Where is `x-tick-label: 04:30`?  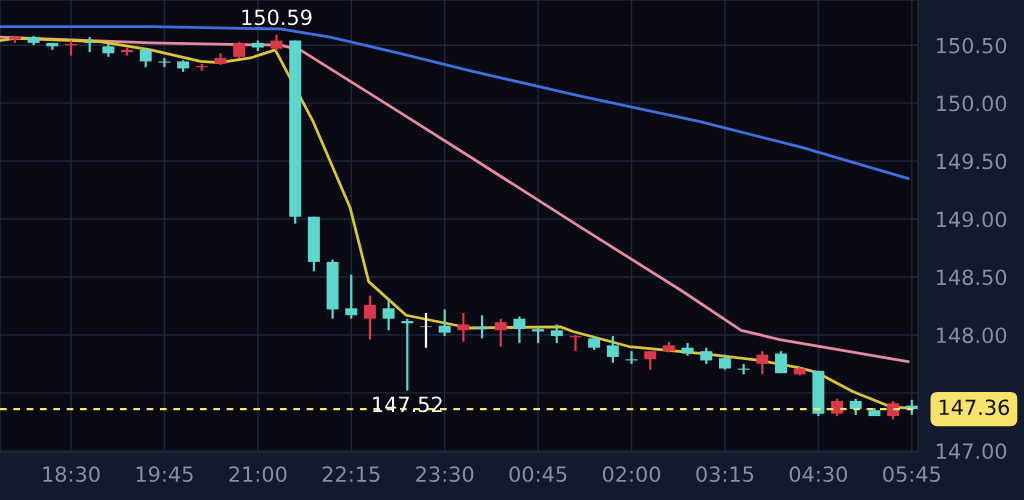 x-tick-label: 04:30 is located at coordinates (818, 474).